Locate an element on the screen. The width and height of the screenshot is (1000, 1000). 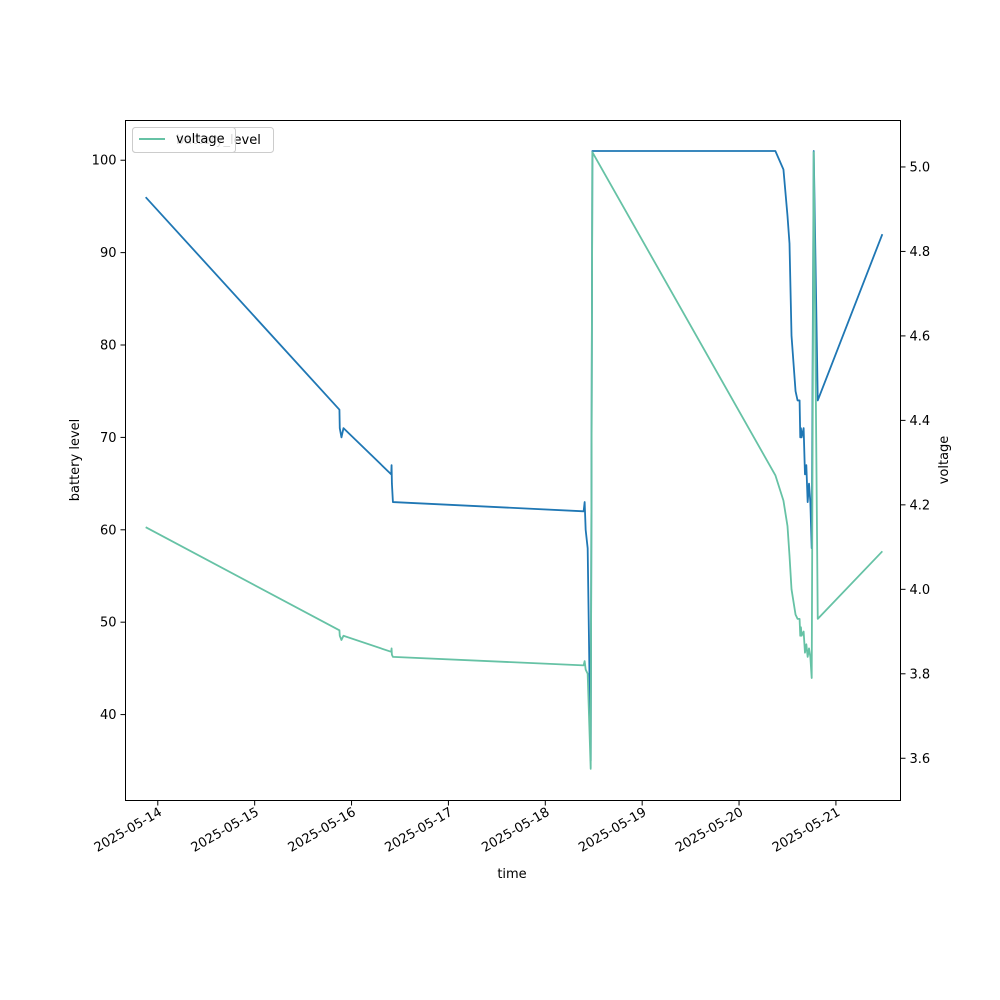
y-right-tick-label: 4.6 is located at coordinates (920, 336).